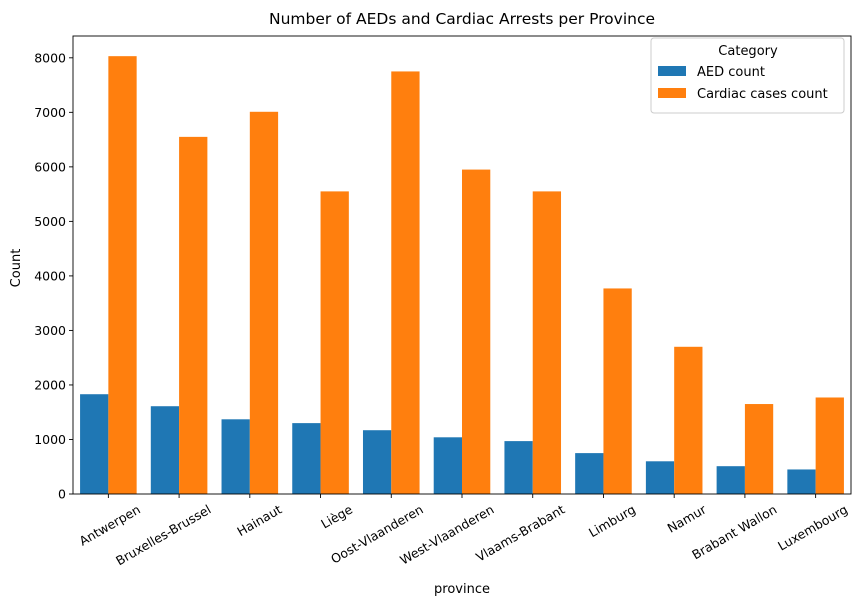 The height and width of the screenshot is (605, 865). Describe the element at coordinates (672, 93) in the screenshot. I see `legend-swatch-cardiac` at that location.